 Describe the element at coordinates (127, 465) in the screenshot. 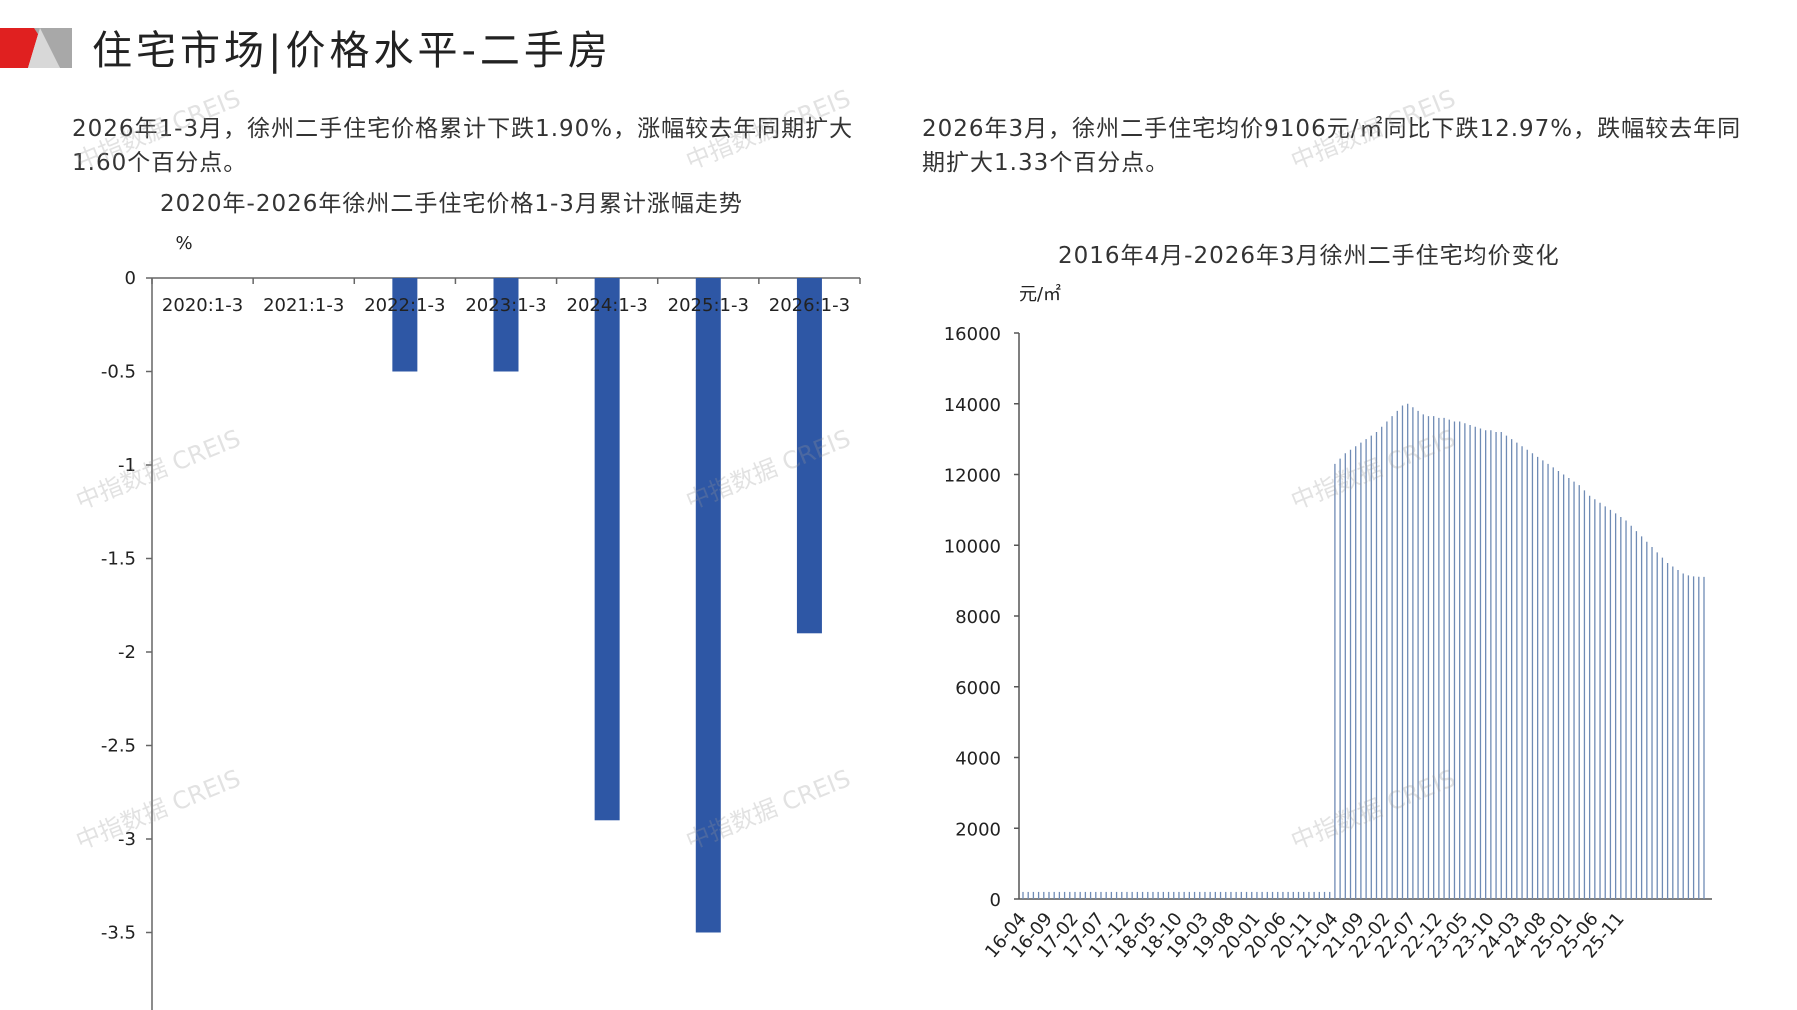

I see `y-tick-label: -1` at that location.